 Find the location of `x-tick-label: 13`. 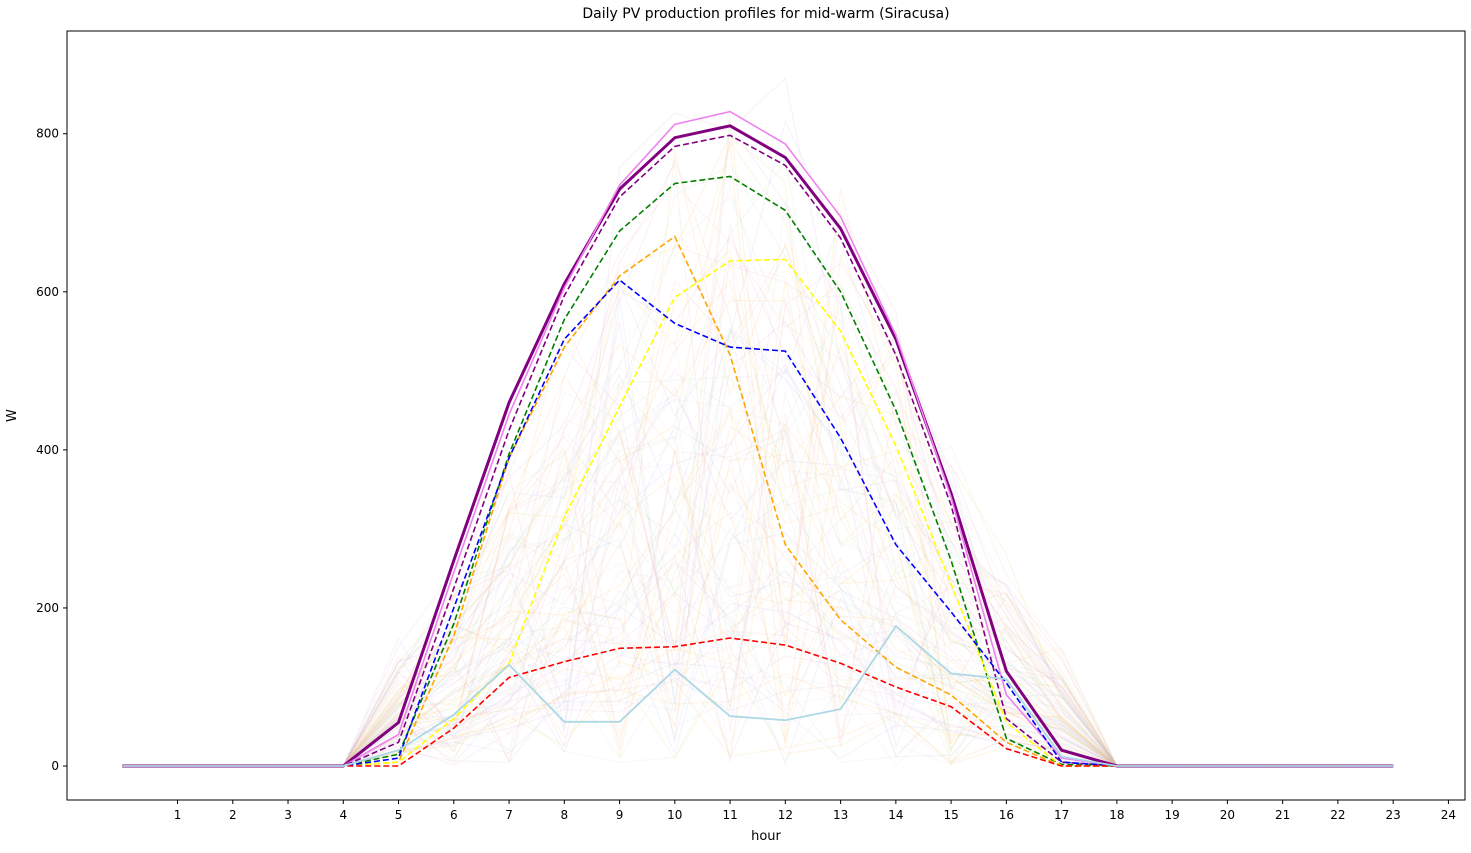

x-tick-label: 13 is located at coordinates (840, 815).